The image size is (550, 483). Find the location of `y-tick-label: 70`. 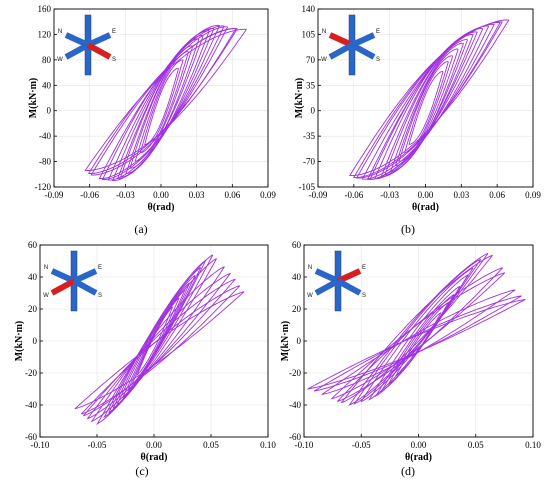

y-tick-label: 70 is located at coordinates (311, 60).